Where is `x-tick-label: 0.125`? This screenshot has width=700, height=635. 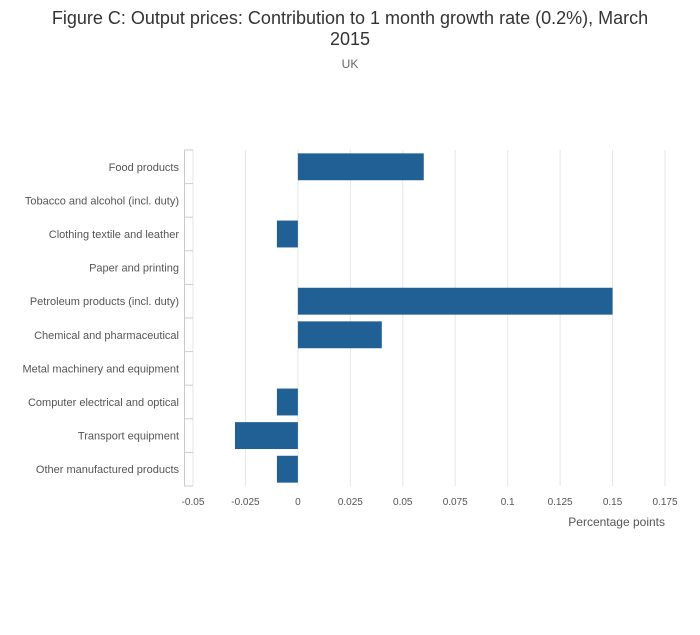 x-tick-label: 0.125 is located at coordinates (560, 502).